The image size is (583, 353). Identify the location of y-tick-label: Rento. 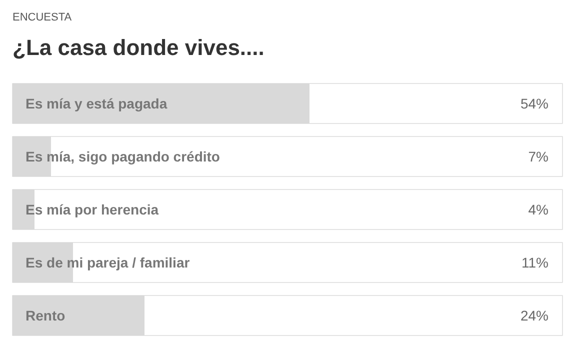
(46, 316).